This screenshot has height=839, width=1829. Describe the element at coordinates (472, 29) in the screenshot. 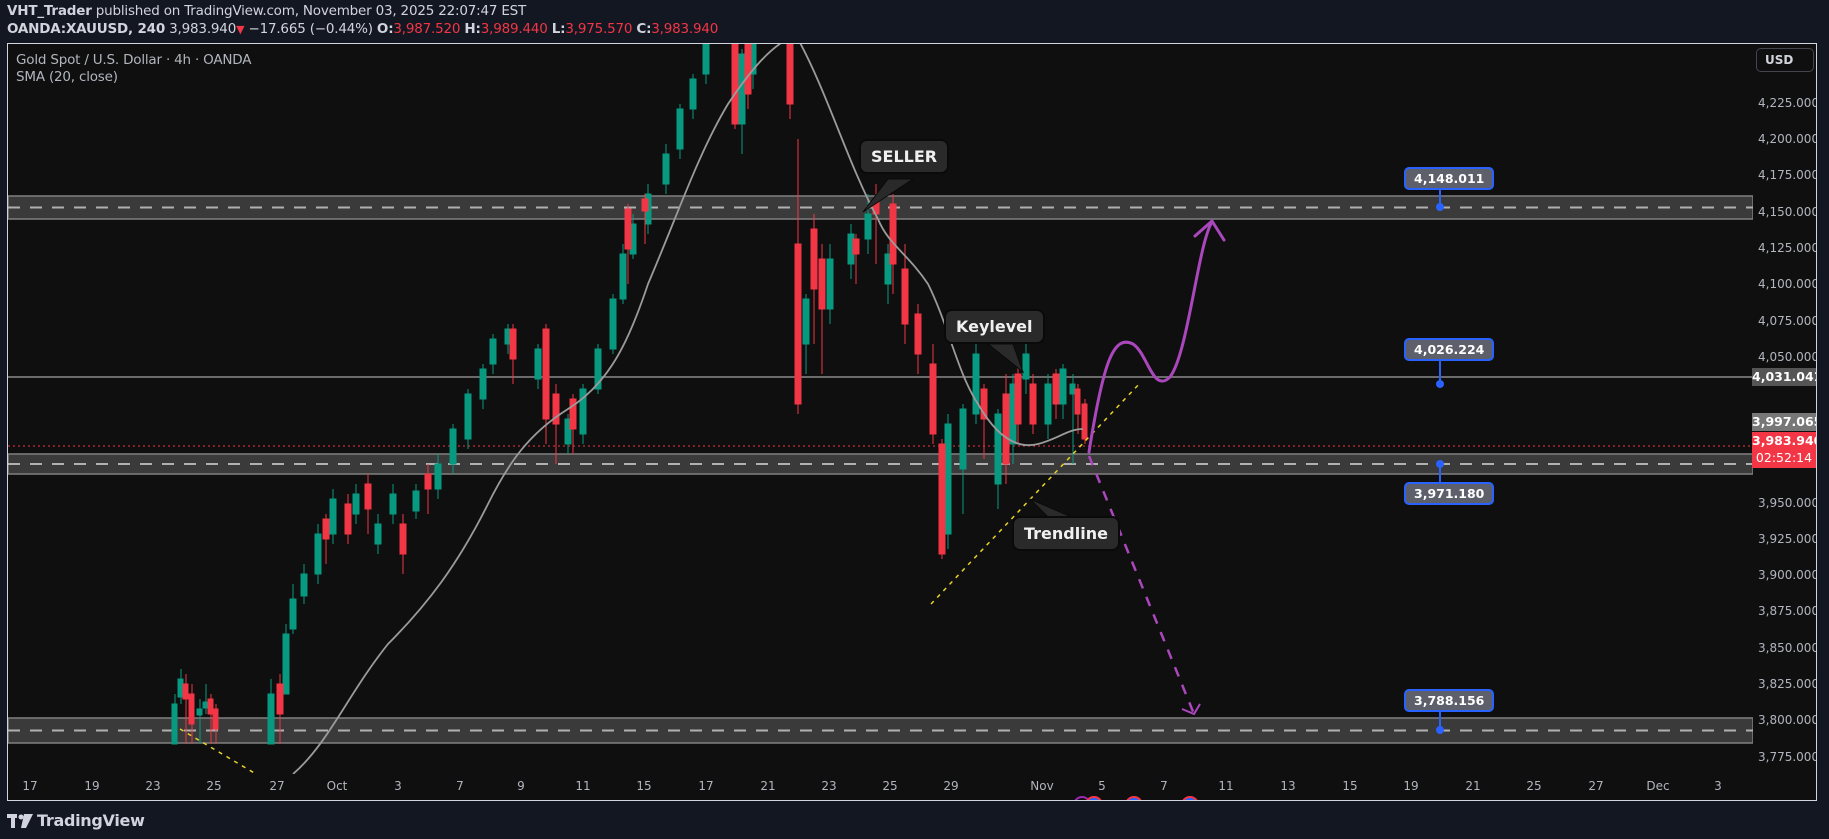

I see `ohlc-high-key: H:` at that location.